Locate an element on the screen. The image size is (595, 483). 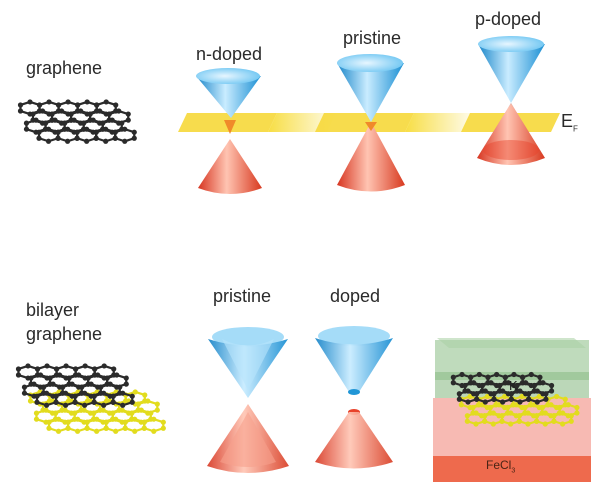
fermi-level-symbol: E is located at coordinates (567, 121).